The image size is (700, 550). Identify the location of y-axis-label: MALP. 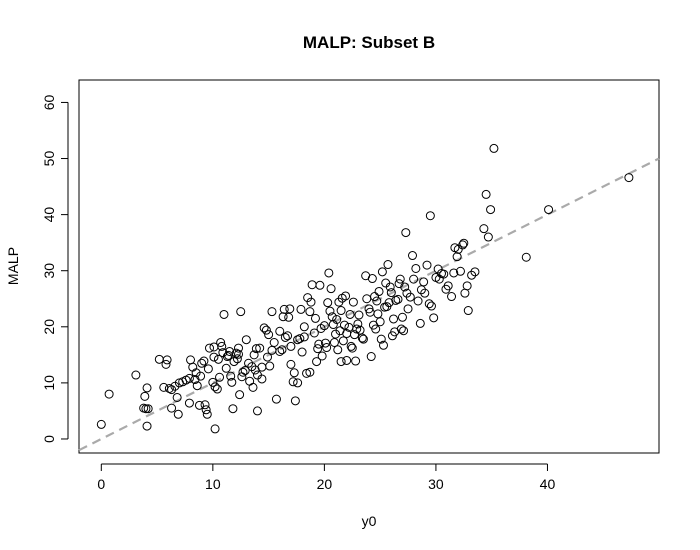
(13, 266).